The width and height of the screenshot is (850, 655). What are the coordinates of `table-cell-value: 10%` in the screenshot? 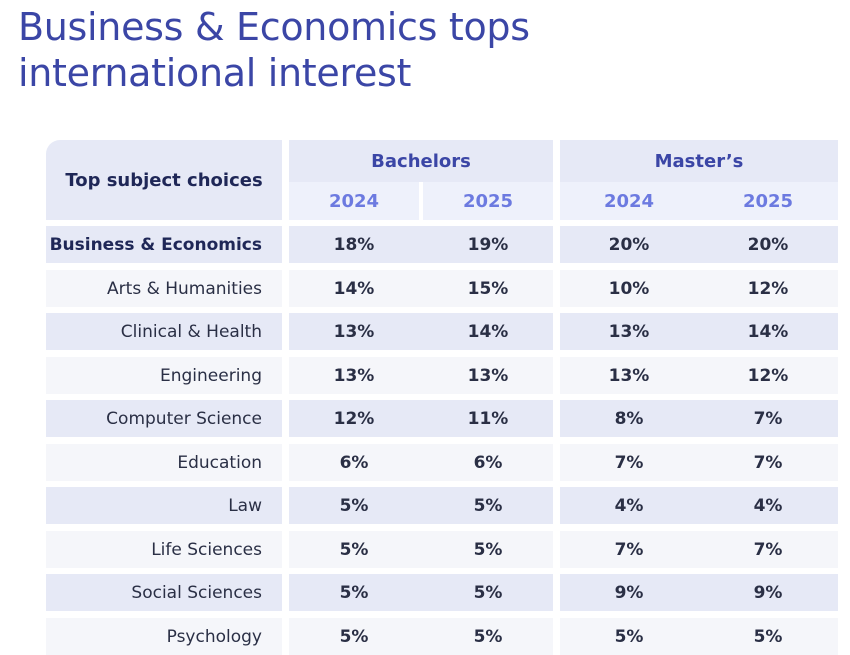 It's located at (629, 288).